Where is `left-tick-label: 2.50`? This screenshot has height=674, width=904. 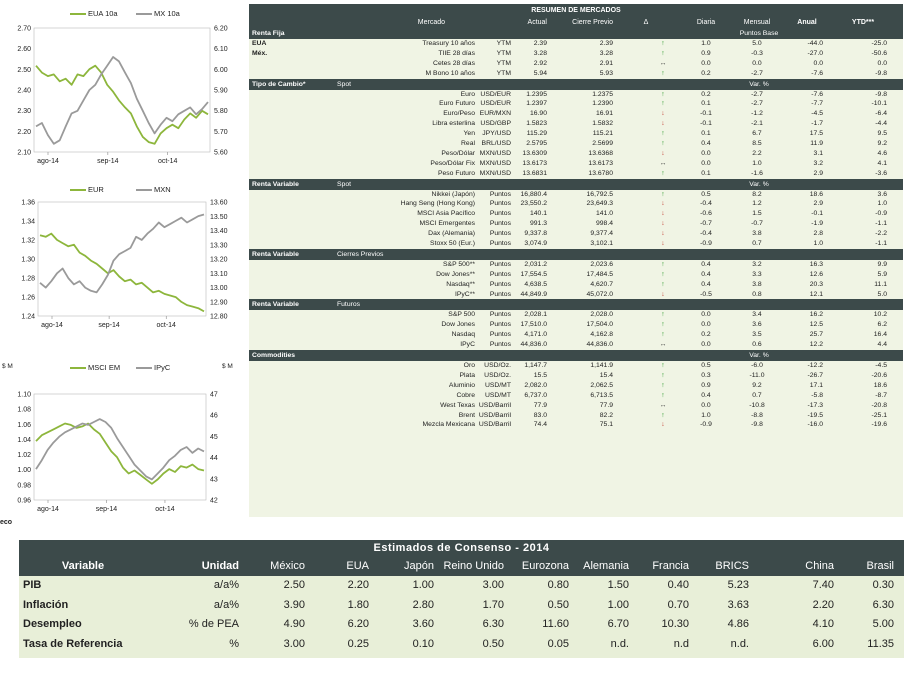 left-tick-label: 2.50 is located at coordinates (24, 70).